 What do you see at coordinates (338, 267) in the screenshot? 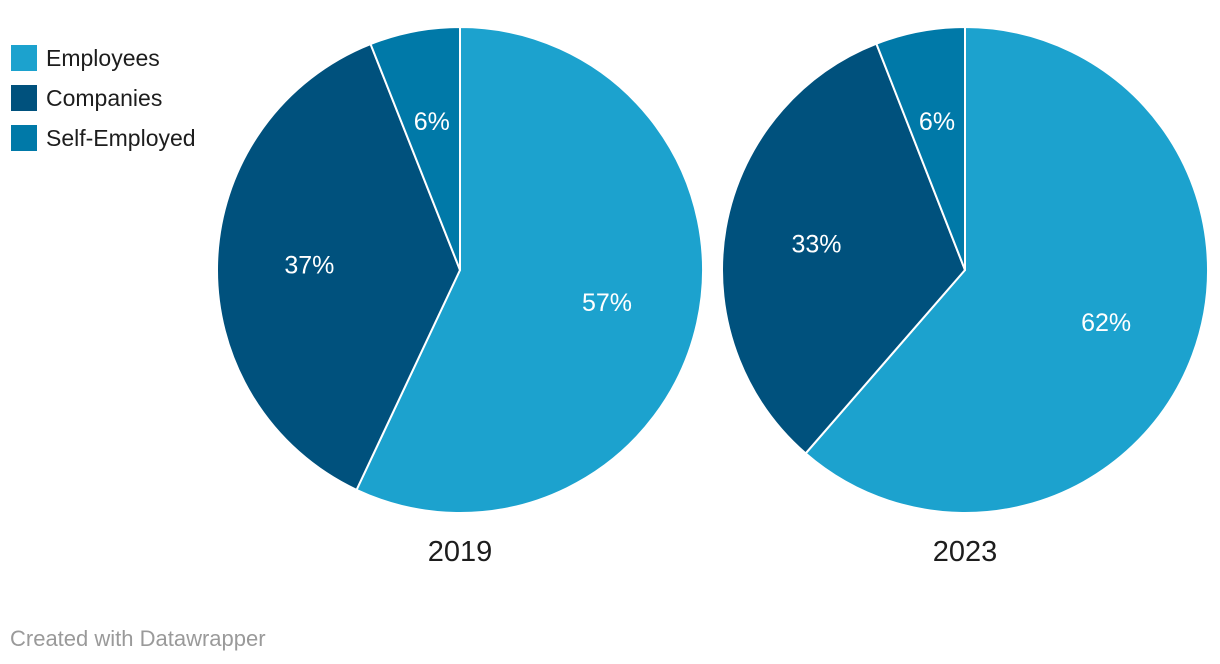
I see `pie-slice-companies-2019` at bounding box center [338, 267].